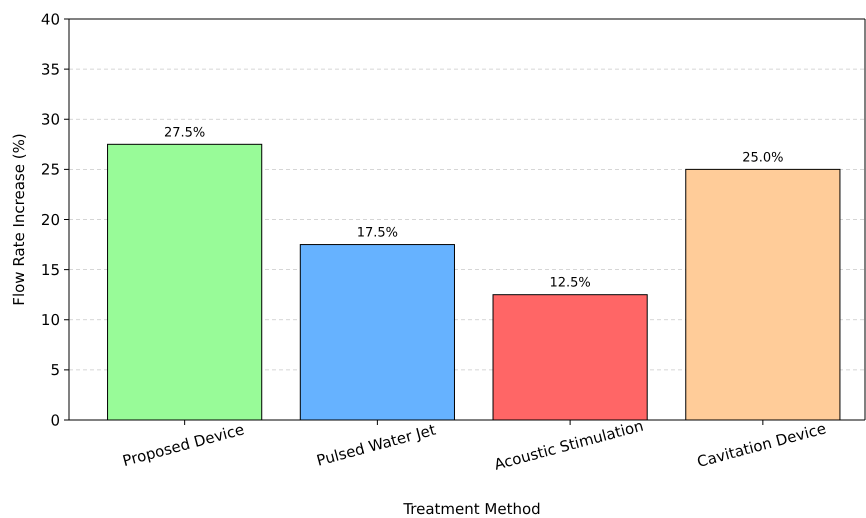 This screenshot has width=866, height=518. What do you see at coordinates (50, 69) in the screenshot?
I see `y-tick-label: 35` at bounding box center [50, 69].